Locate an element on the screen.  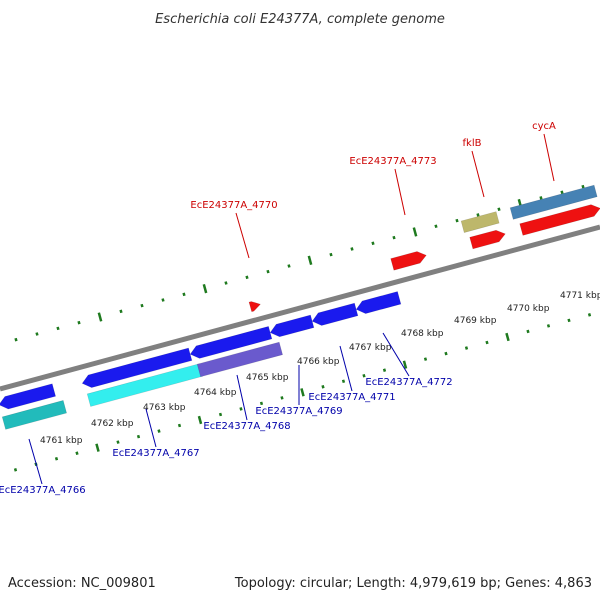
tick-label-4767: 4767 kbp is located at coordinates (370, 348).